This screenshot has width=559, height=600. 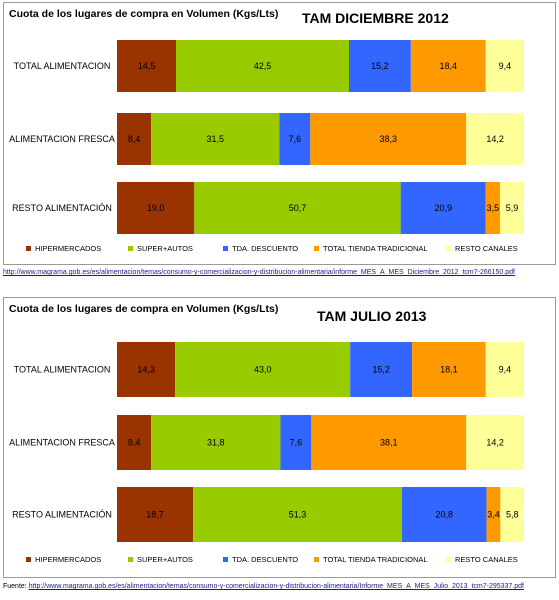 I want to click on data-label-hipermercados-resto-alimentacion: 19,0, so click(x=156, y=208).